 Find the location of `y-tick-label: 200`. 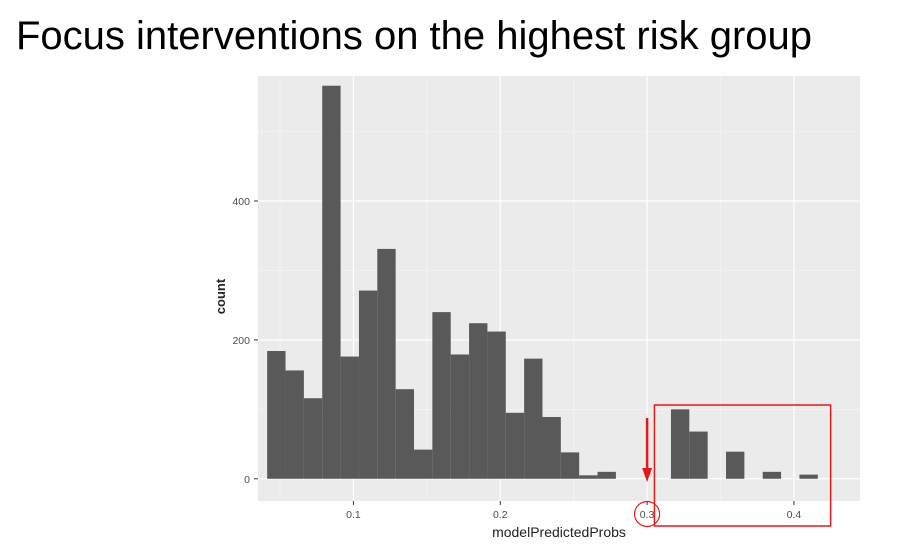

y-tick-label: 200 is located at coordinates (241, 341).